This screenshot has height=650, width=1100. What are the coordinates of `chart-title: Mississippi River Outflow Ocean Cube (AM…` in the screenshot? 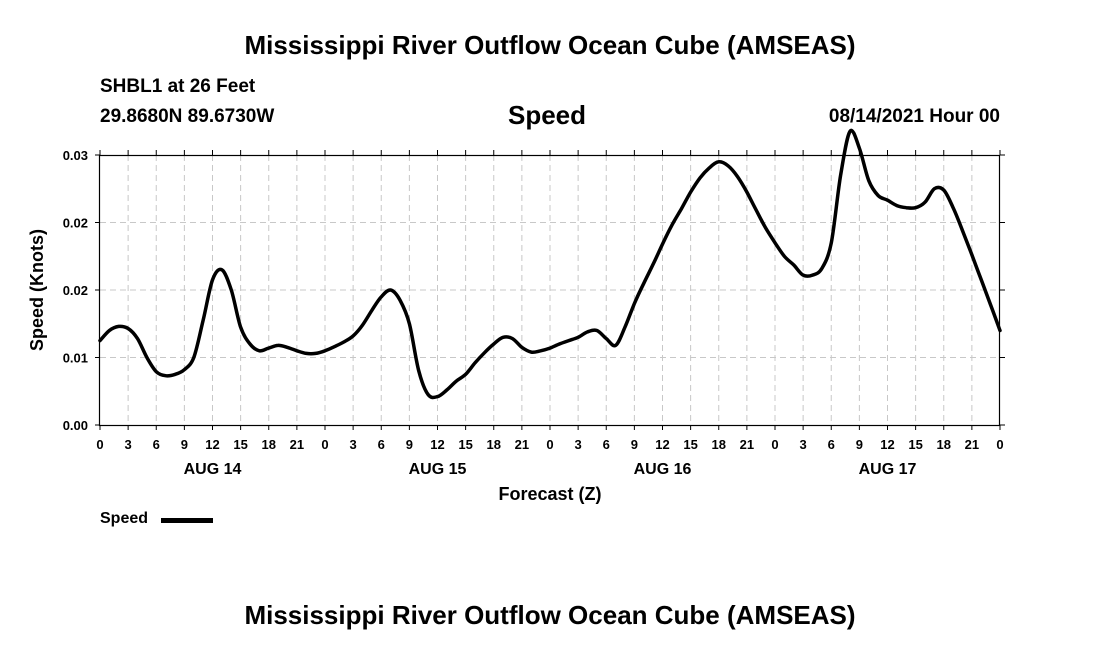 It's located at (550, 45).